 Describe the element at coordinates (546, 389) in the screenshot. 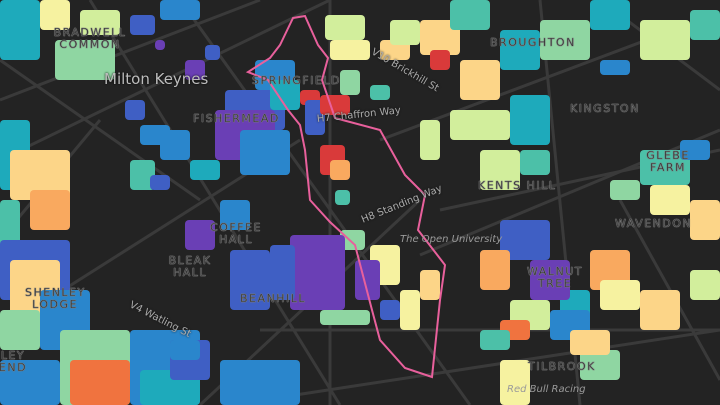

I see `poi-label: Red Bull Racing` at that location.